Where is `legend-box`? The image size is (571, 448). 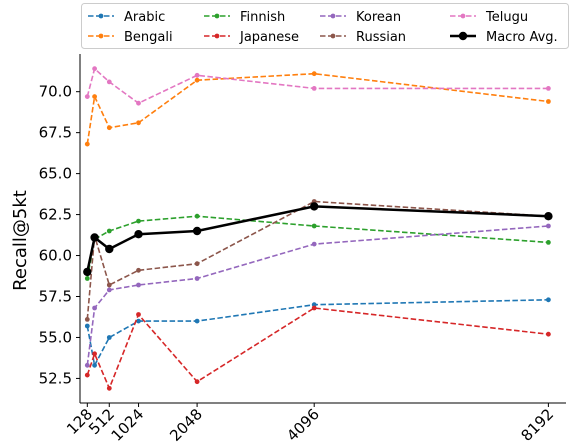
legend-box is located at coordinates (325, 26).